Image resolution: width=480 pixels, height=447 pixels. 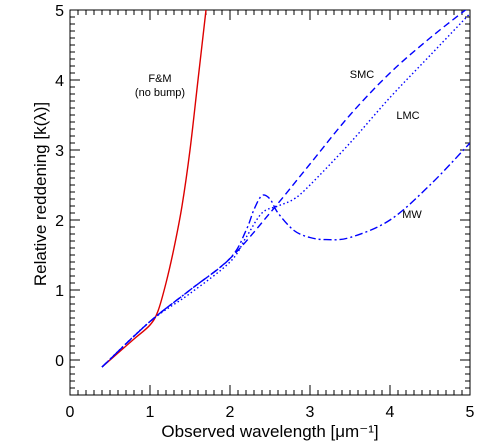 I want to click on x-tick-label: 5, so click(x=470, y=412).